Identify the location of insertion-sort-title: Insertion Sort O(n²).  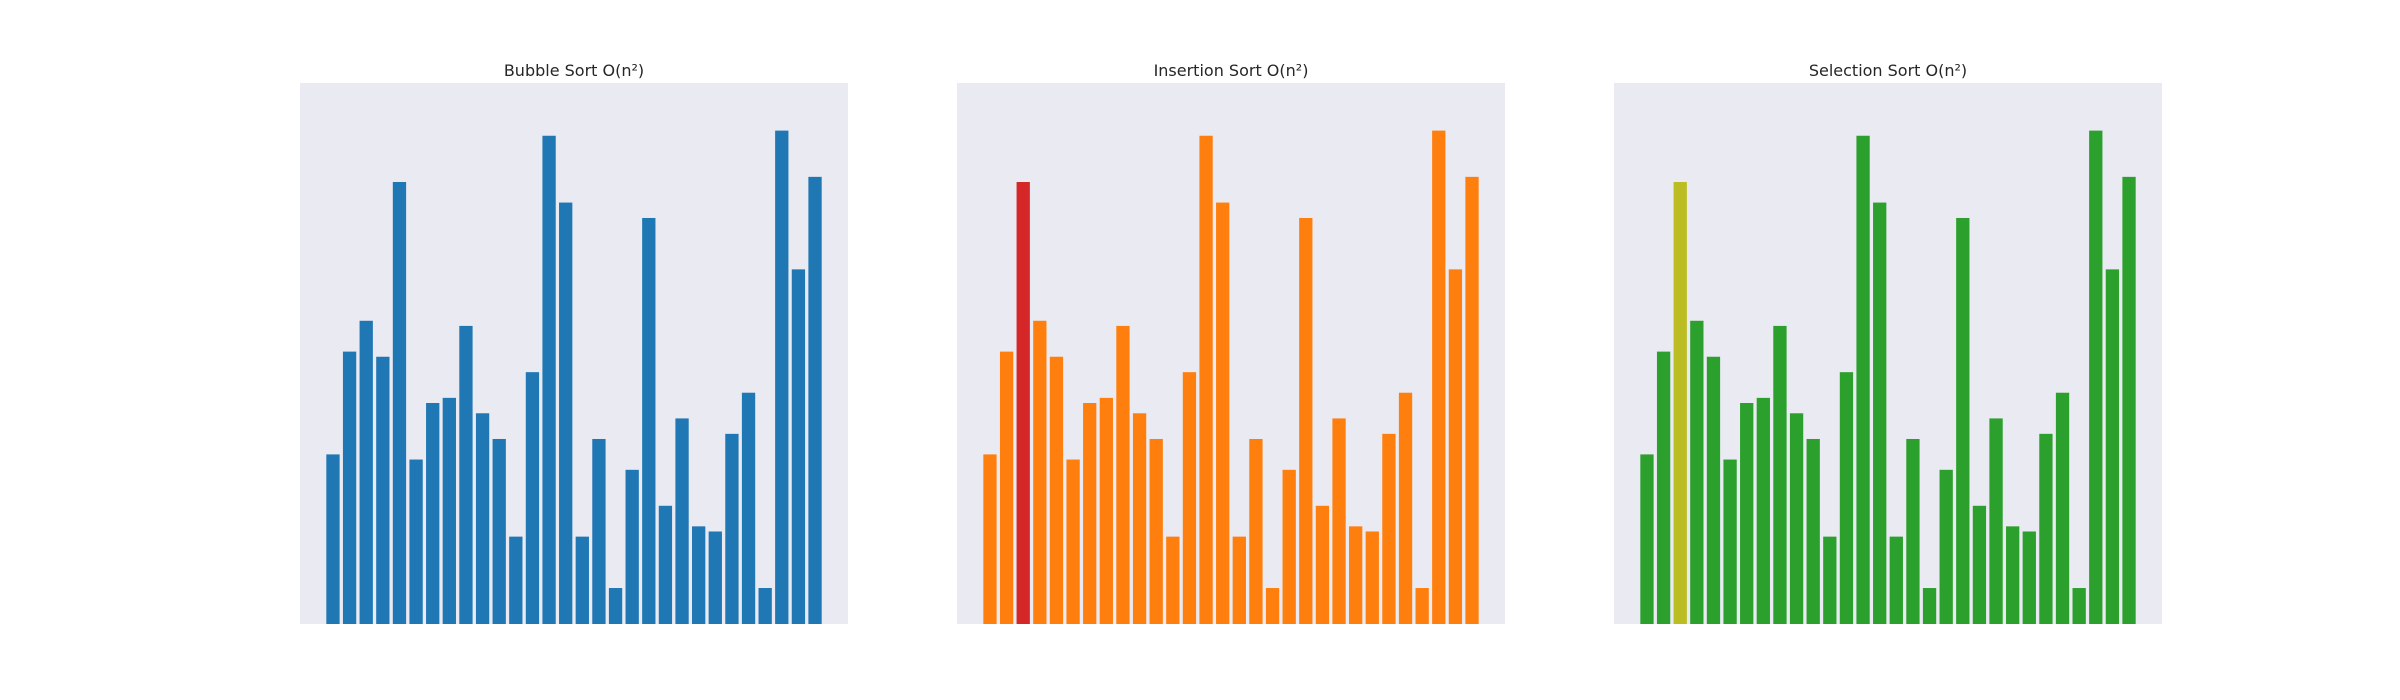
(1231, 70).